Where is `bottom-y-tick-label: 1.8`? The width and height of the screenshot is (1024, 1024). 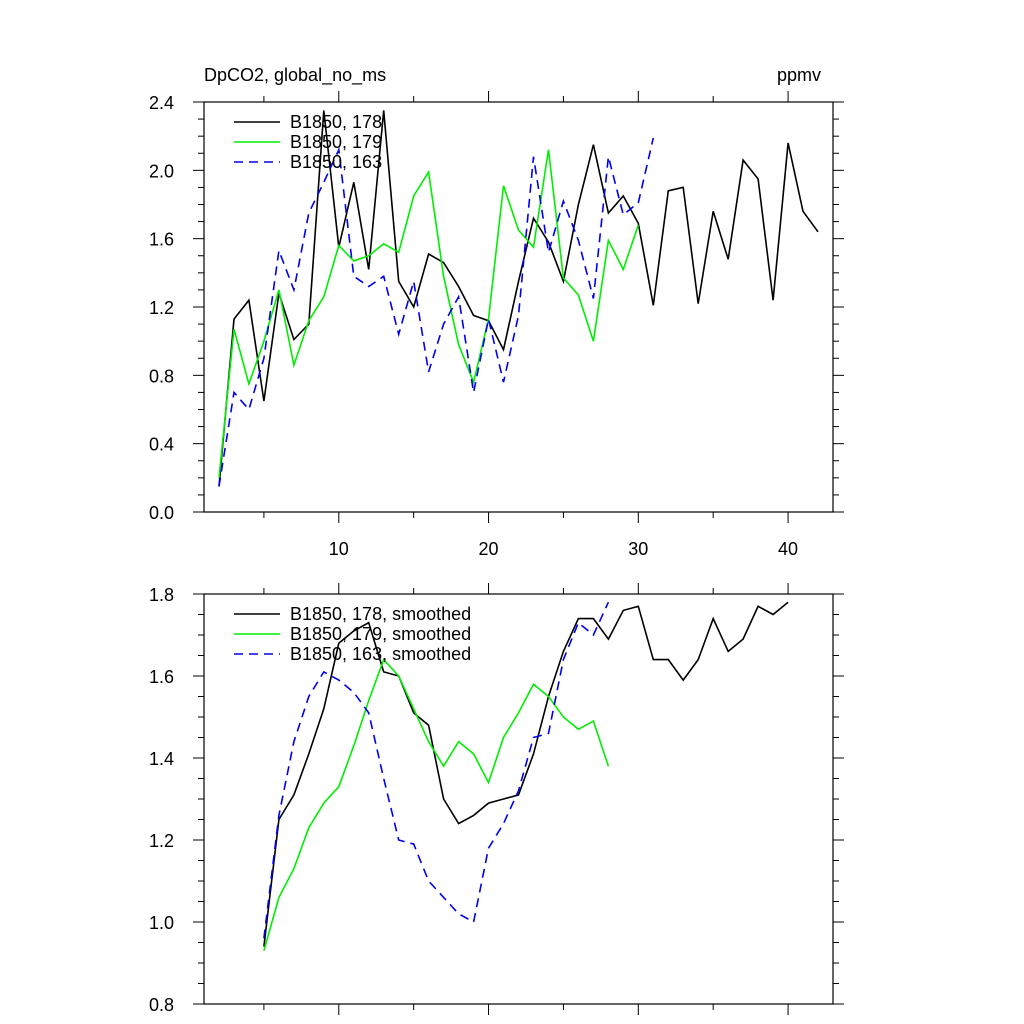 bottom-y-tick-label: 1.8 is located at coordinates (161, 595).